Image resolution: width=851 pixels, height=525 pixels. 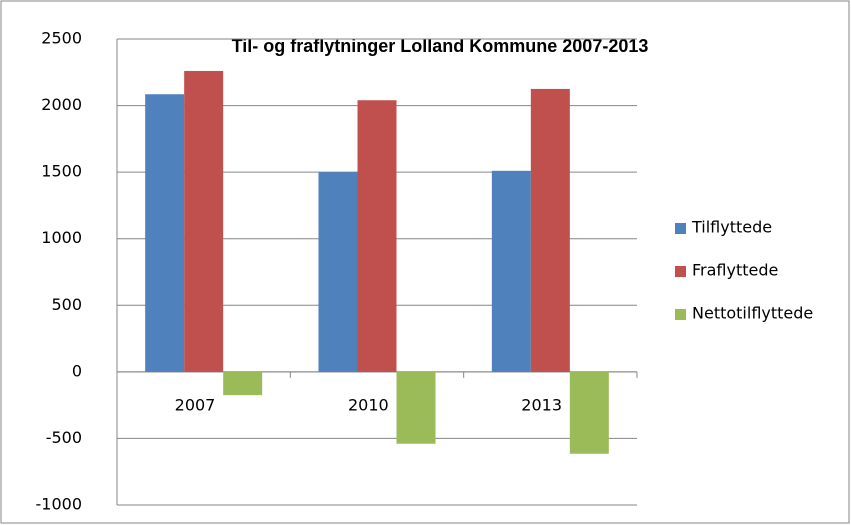 I want to click on y-tick-label: -1000, so click(x=59, y=504).